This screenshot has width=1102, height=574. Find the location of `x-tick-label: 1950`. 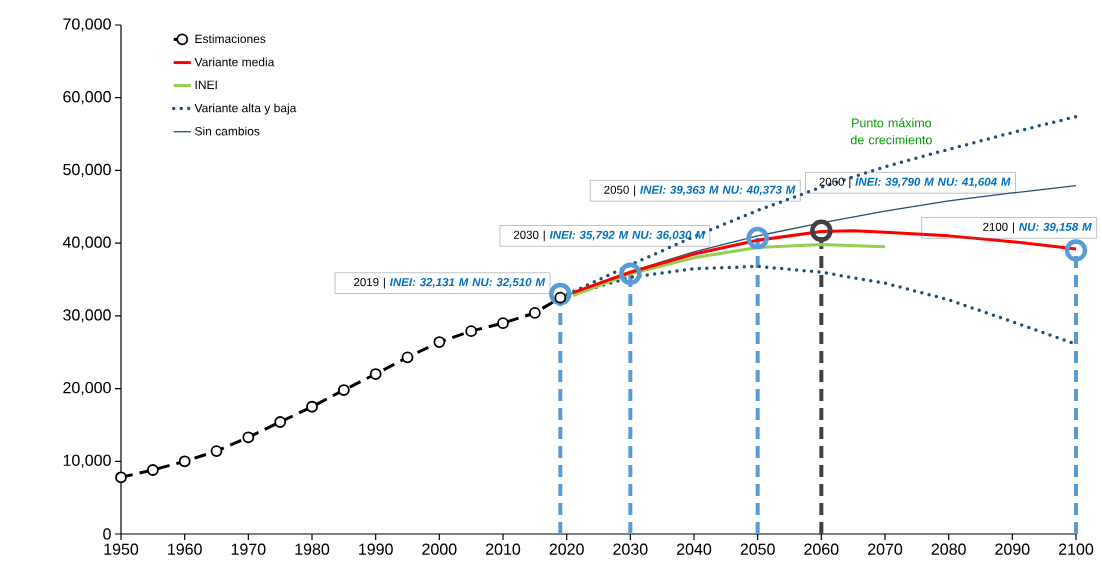

x-tick-label: 1950 is located at coordinates (121, 549).